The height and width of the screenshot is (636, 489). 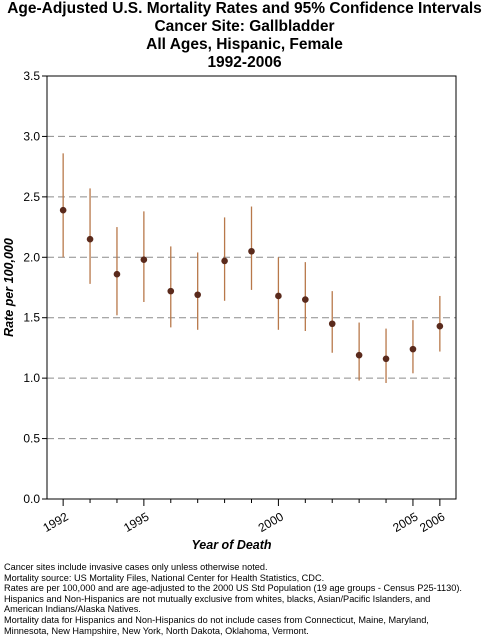 I want to click on footnote-5: American Indians/Alaska Natives., so click(x=72, y=609).